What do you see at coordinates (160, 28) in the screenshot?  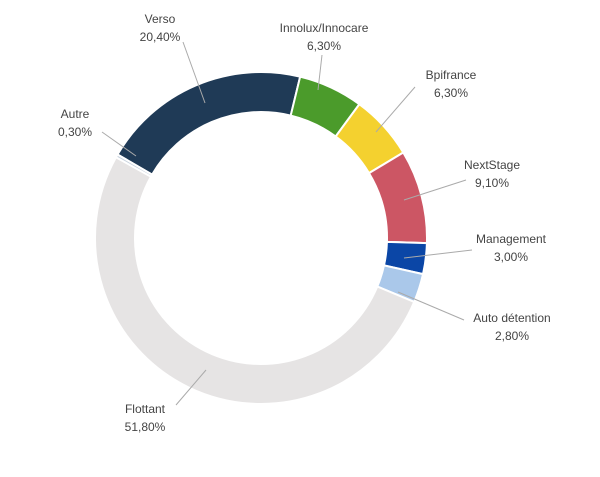 I see `label-verso: Verso 20,40%` at bounding box center [160, 28].